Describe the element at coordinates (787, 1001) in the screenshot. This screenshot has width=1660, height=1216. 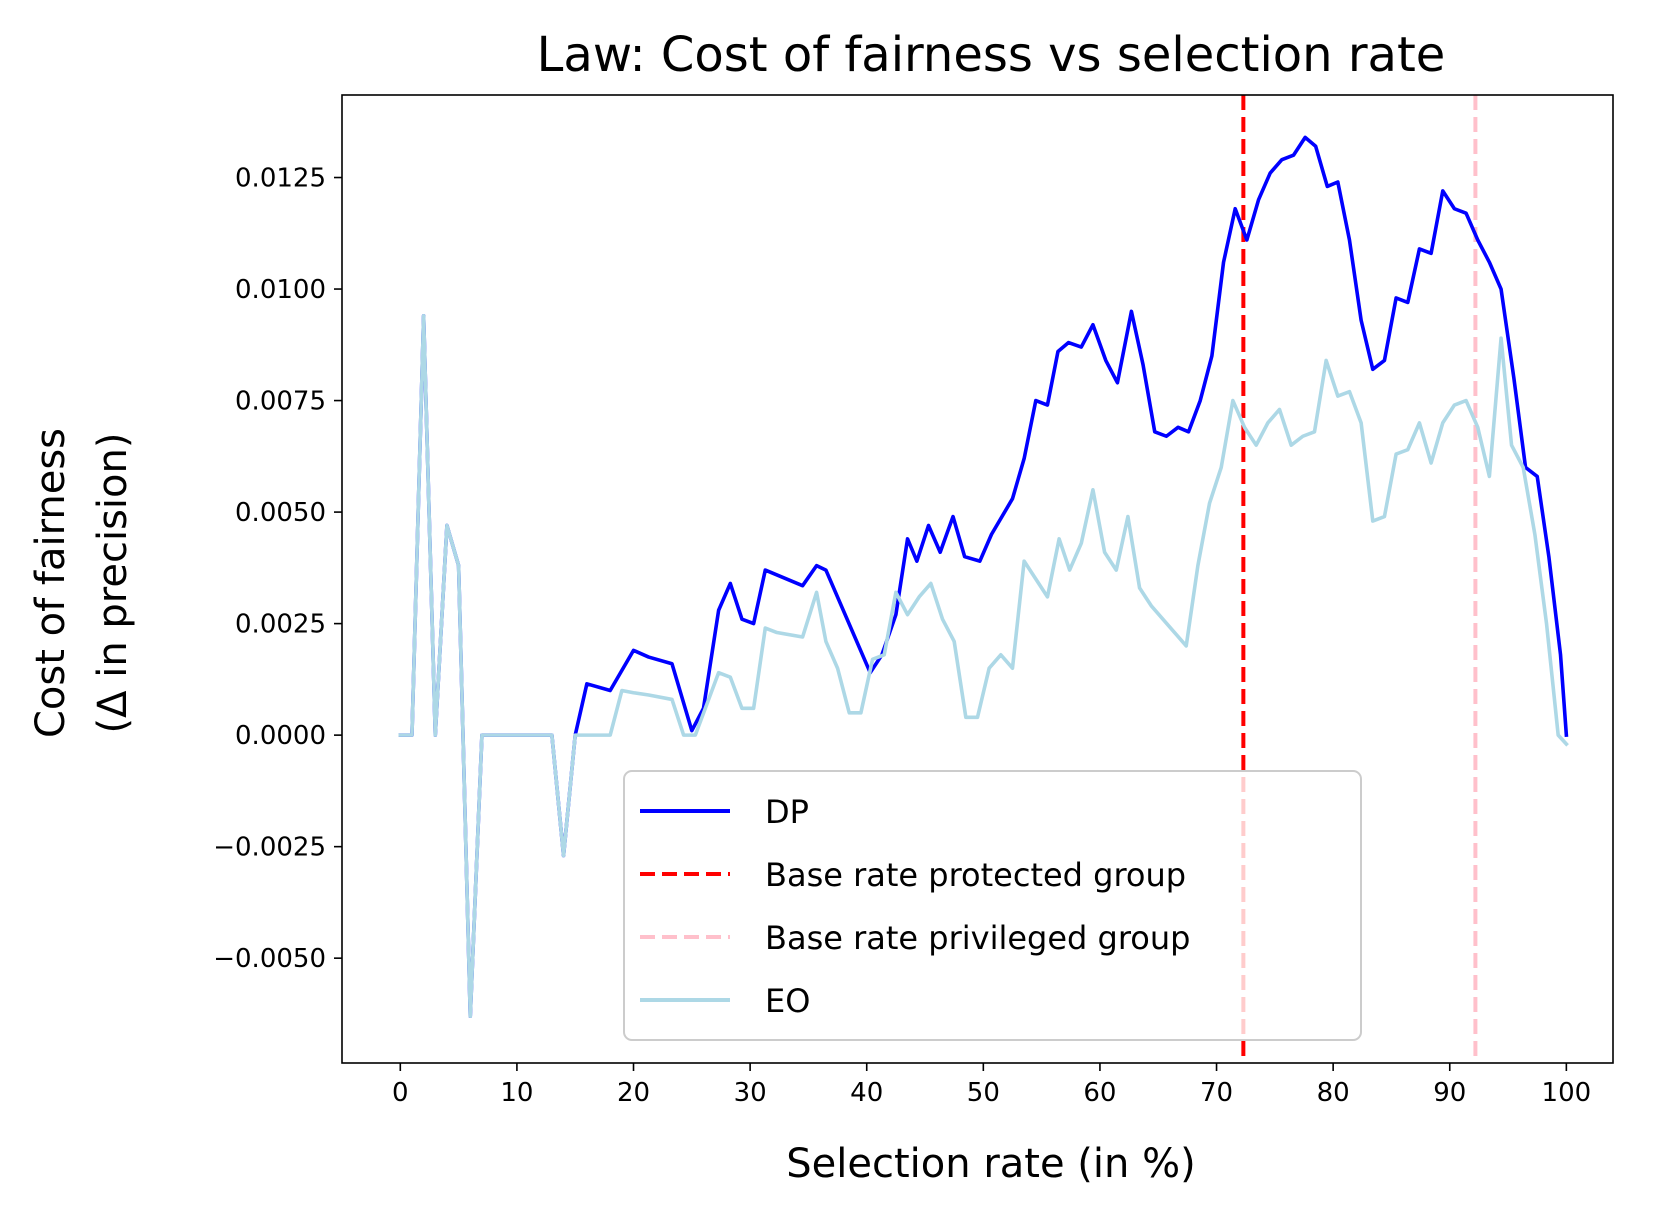
I see `legend-label-eo: EO` at that location.